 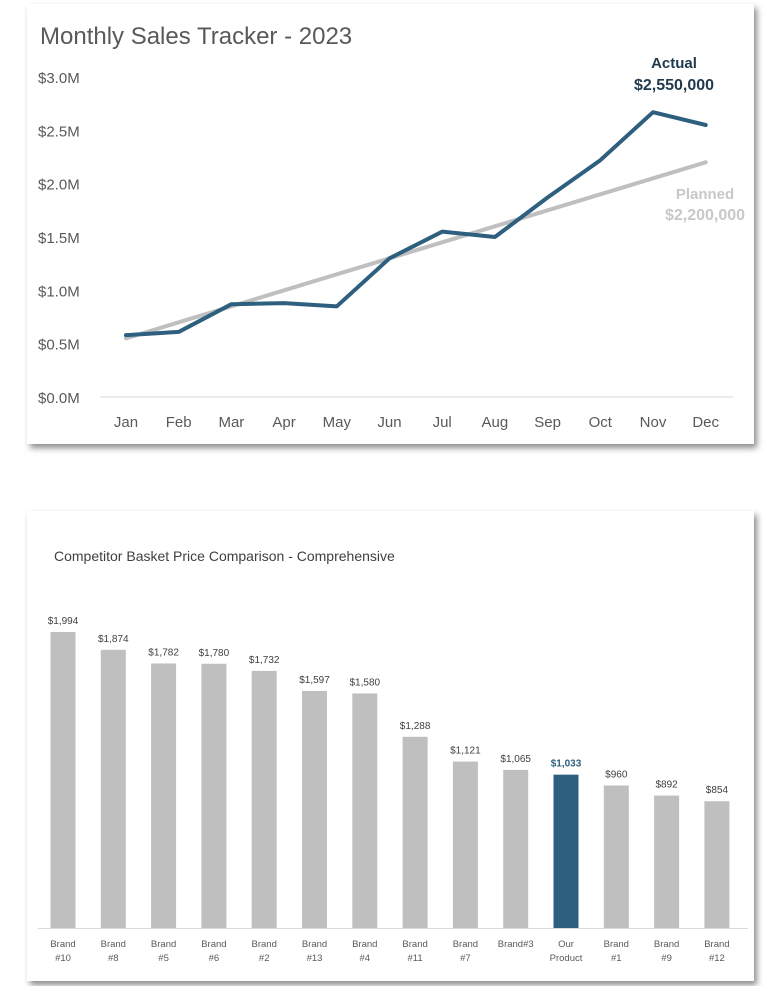 What do you see at coordinates (337, 422) in the screenshot?
I see `x-tick-label: May` at bounding box center [337, 422].